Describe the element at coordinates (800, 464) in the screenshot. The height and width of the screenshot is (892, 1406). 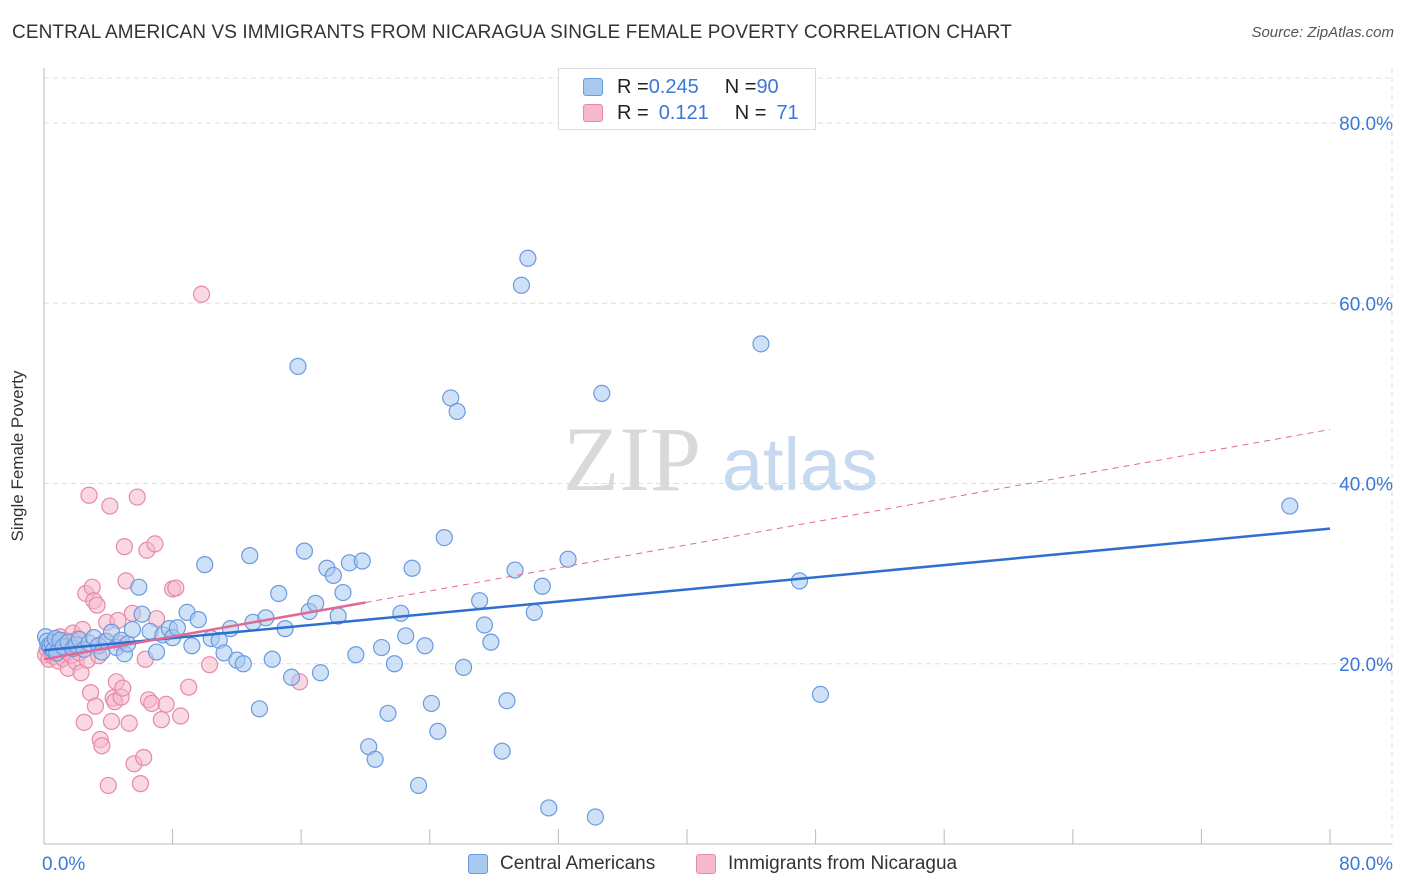
I see `watermark-atlas: atlas` at that location.